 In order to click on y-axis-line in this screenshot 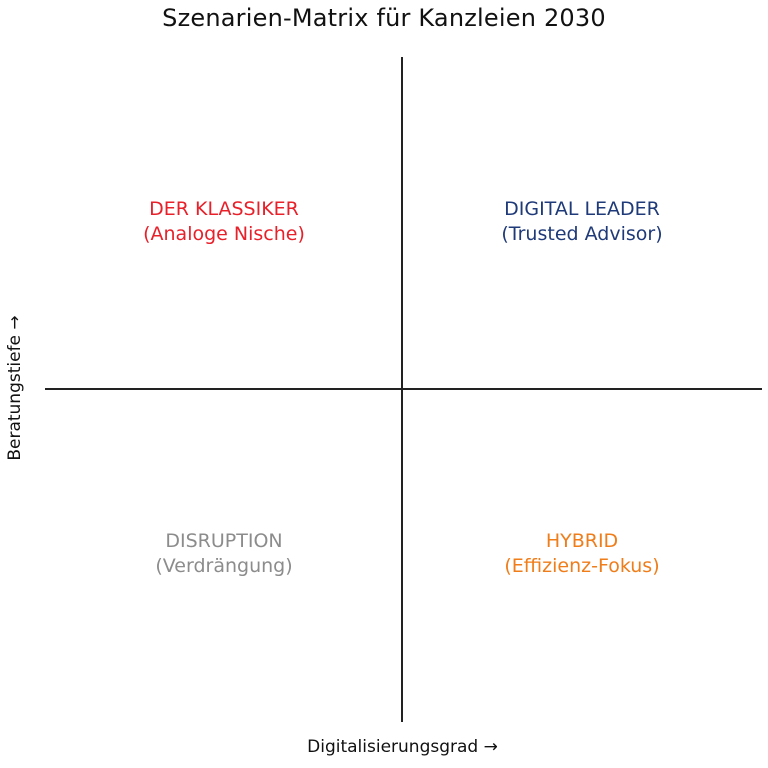, I will do `click(402, 389)`.